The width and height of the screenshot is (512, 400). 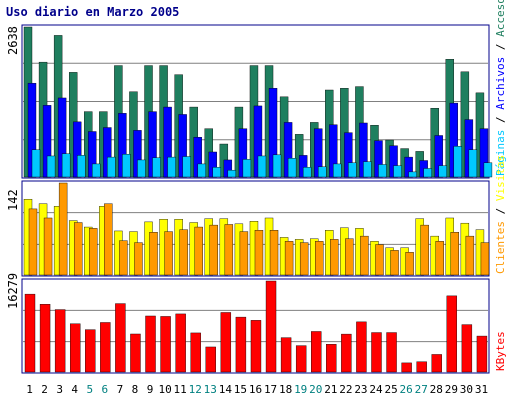 I want to click on x-tick-label-4: 4, so click(x=74, y=389).